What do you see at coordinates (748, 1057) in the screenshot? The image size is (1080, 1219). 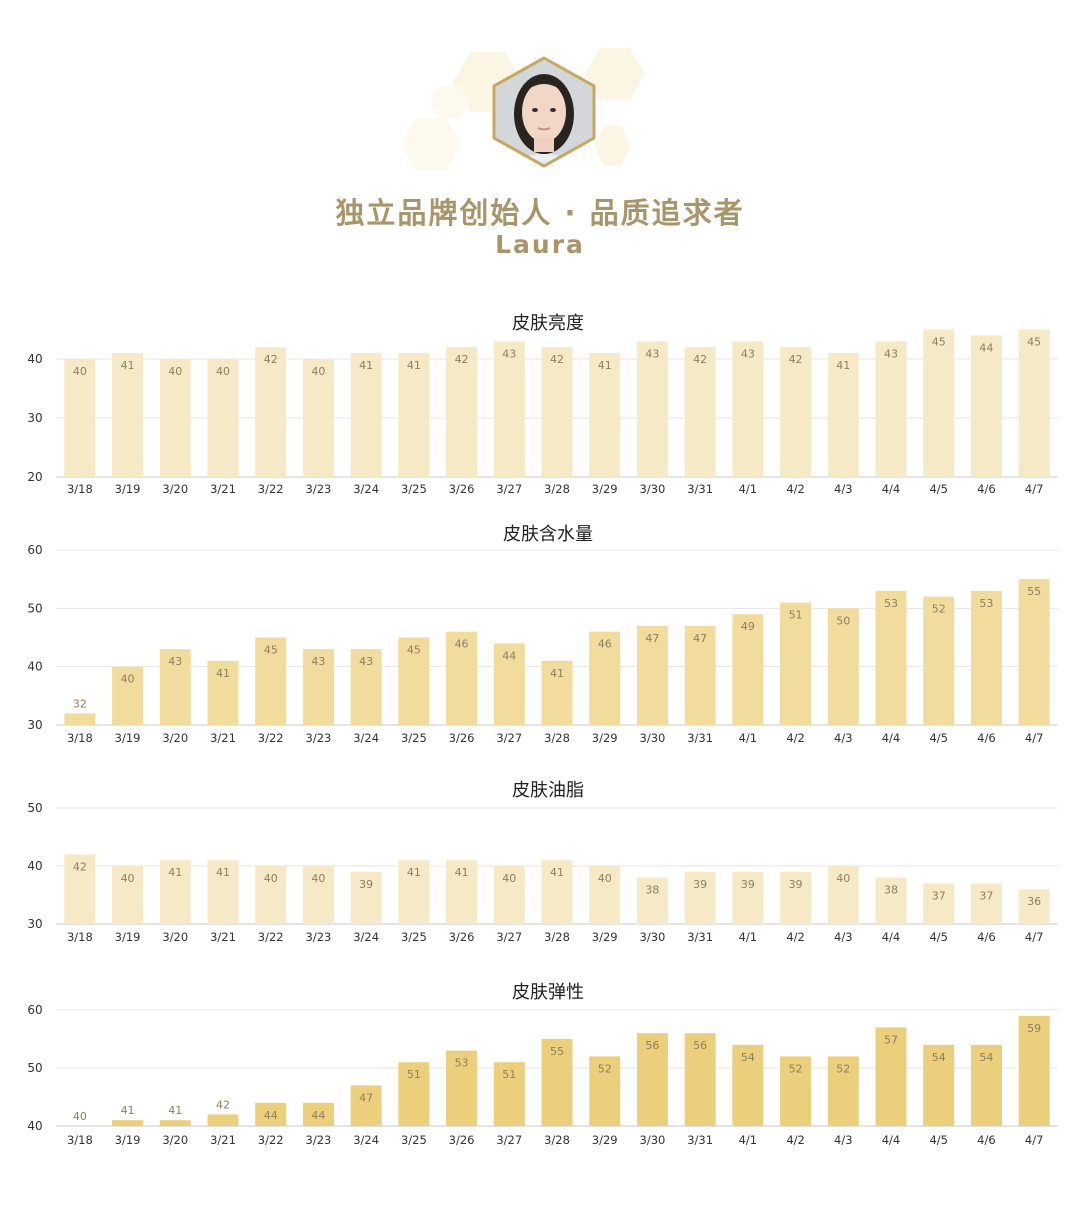 I see `data-label: 54` at bounding box center [748, 1057].